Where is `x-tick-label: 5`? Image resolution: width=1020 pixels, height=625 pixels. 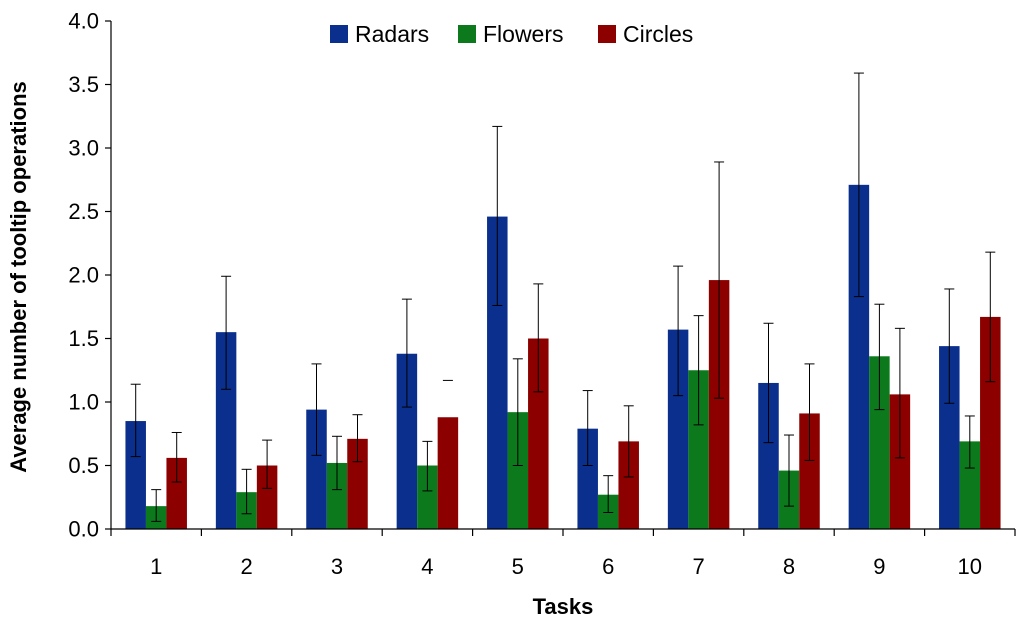 x-tick-label: 5 is located at coordinates (518, 566).